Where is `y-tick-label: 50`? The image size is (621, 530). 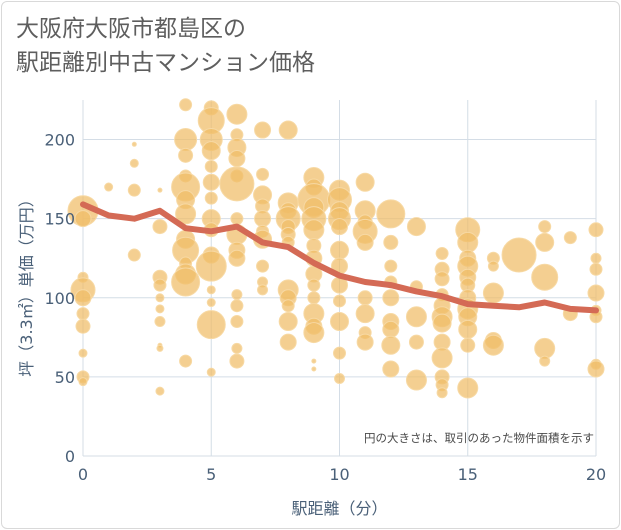
y-tick-label: 50 is located at coordinates (65, 377).